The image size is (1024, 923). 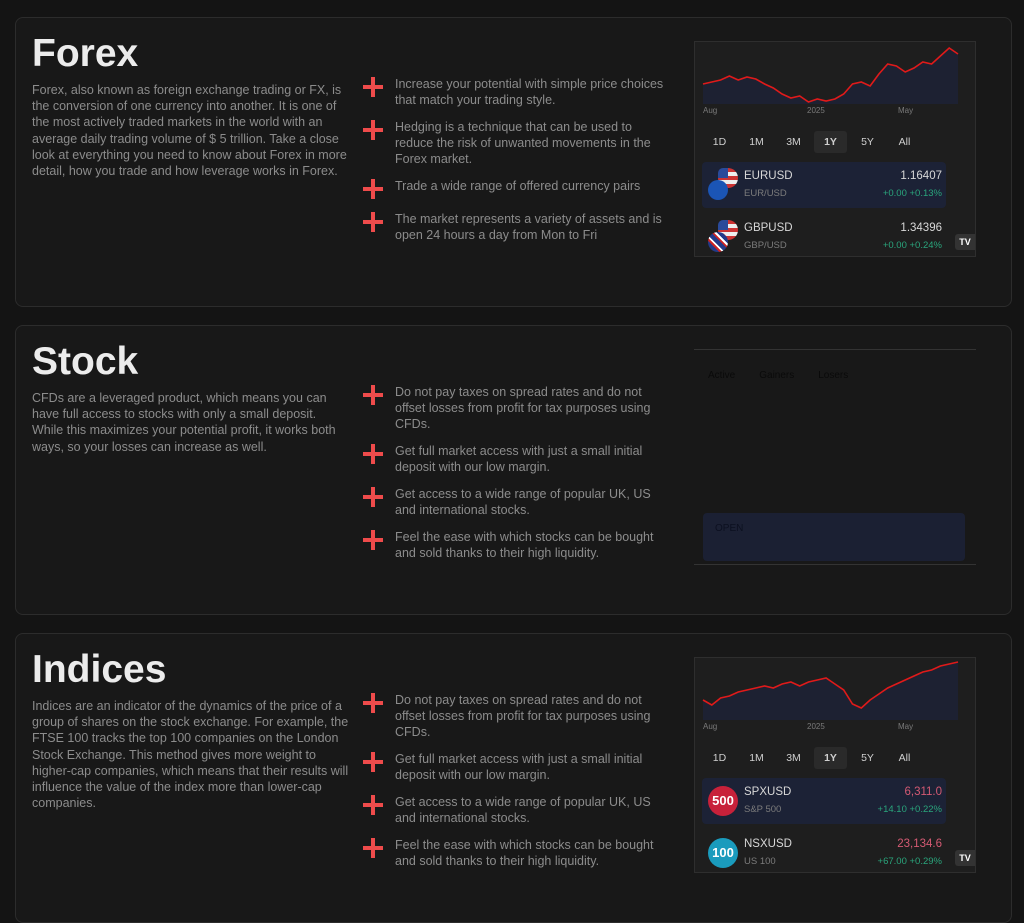 What do you see at coordinates (722, 375) in the screenshot?
I see `tab-active: Active` at bounding box center [722, 375].